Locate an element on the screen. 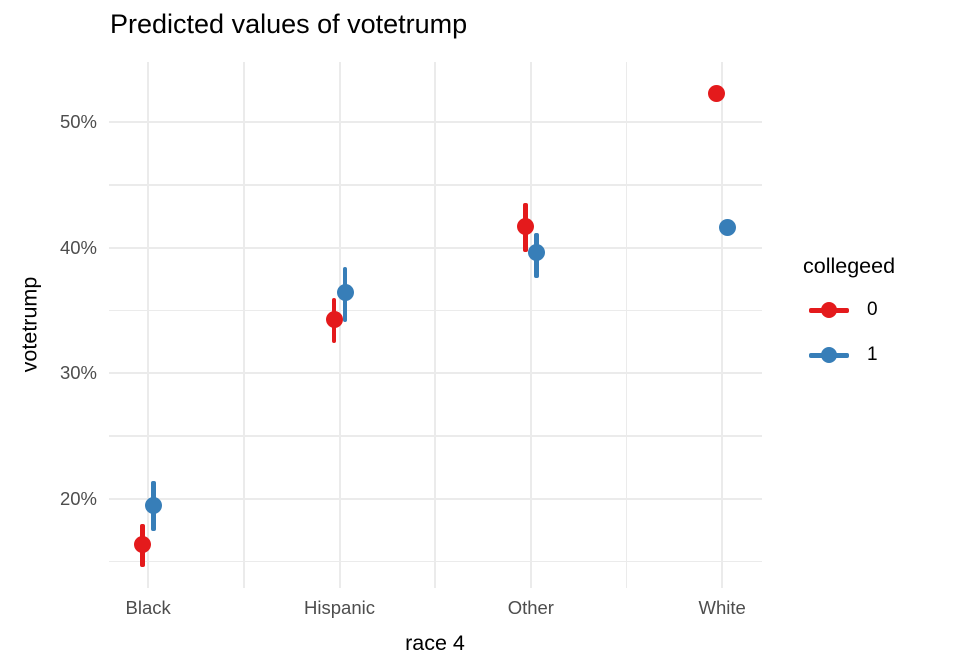 The width and height of the screenshot is (960, 672). legend-item-0: 0 is located at coordinates (881, 310).